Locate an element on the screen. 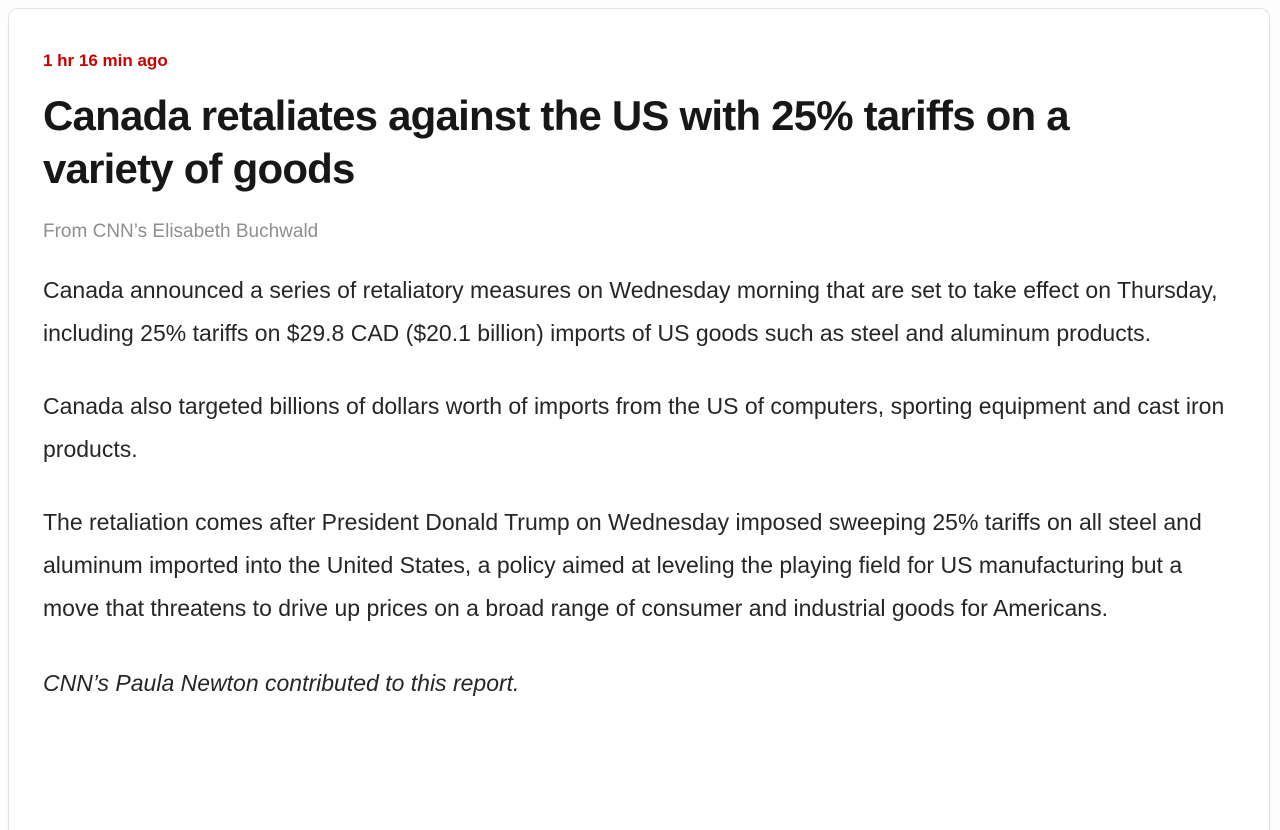 The height and width of the screenshot is (830, 1280). post-timestamp: 1 hr 16 min ago is located at coordinates (105, 60).